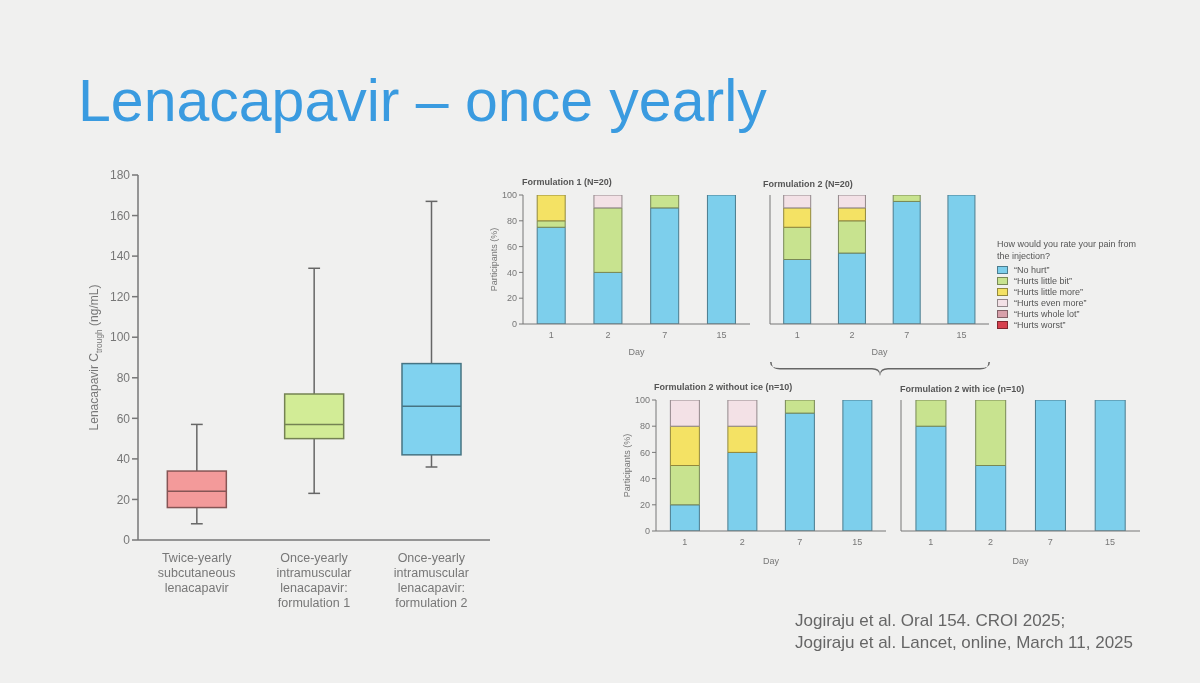 Image resolution: width=1200 pixels, height=683 pixels. Describe the element at coordinates (1043, 281) in the screenshot. I see `legend-label: “Hurts little bit”` at that location.